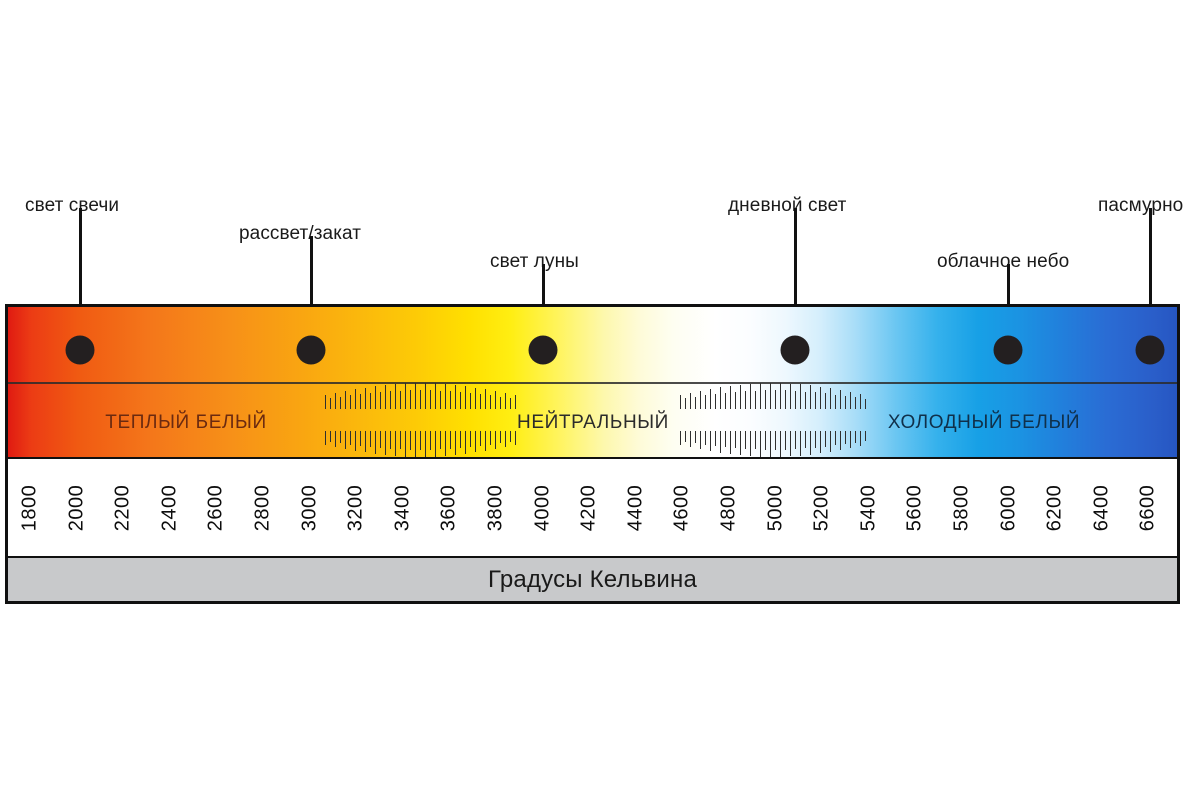  What do you see at coordinates (775, 507) in the screenshot?
I see `kelvin-tick-label: 5000` at bounding box center [775, 507].